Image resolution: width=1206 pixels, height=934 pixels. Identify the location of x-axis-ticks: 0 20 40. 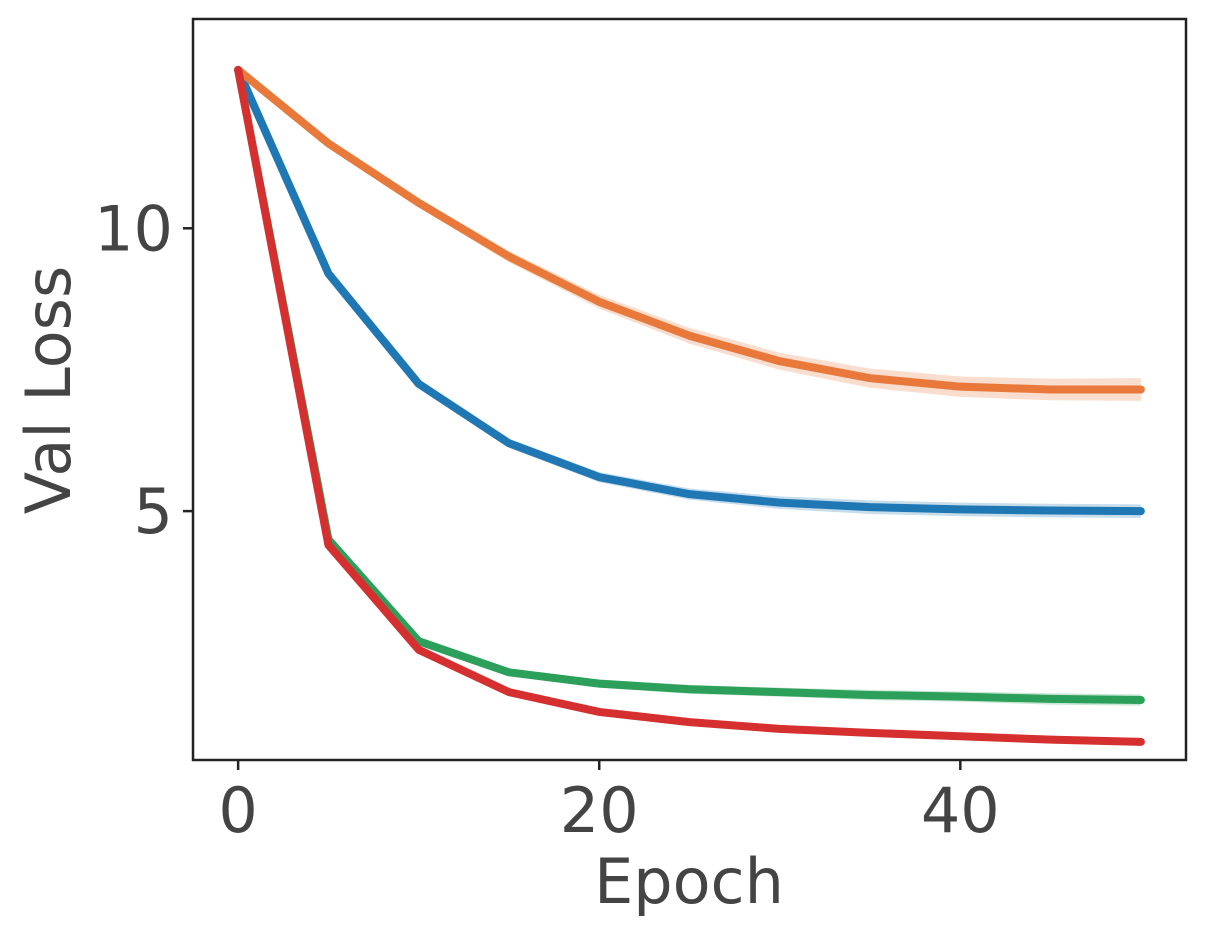
(609, 803).